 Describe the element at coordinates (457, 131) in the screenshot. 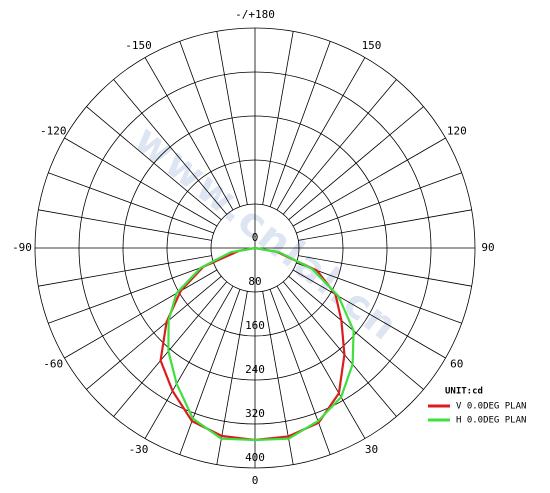

I see `theta-tick-label: 120` at that location.